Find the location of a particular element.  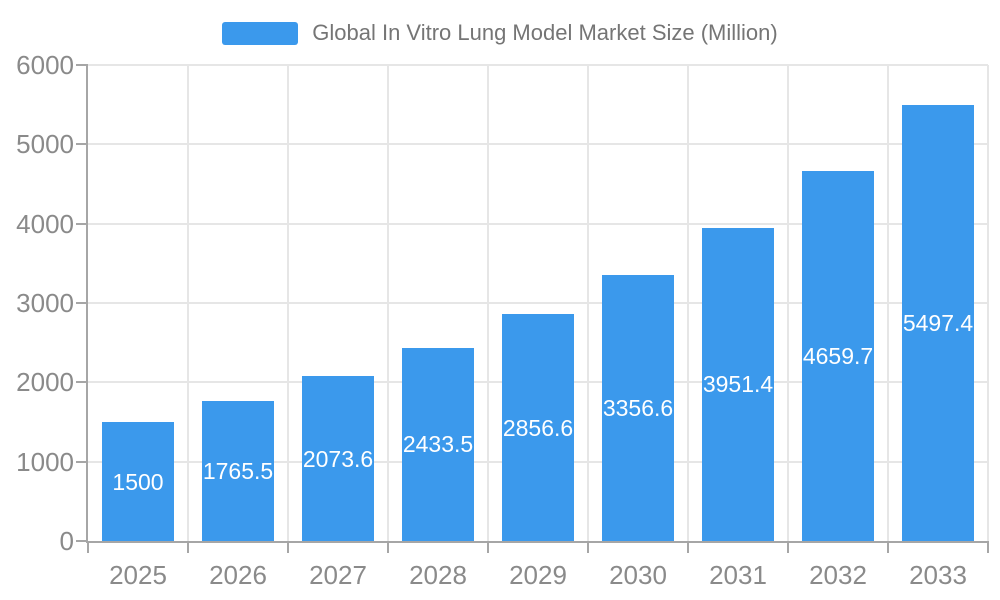

y-axis-label: 0 is located at coordinates (66, 541).